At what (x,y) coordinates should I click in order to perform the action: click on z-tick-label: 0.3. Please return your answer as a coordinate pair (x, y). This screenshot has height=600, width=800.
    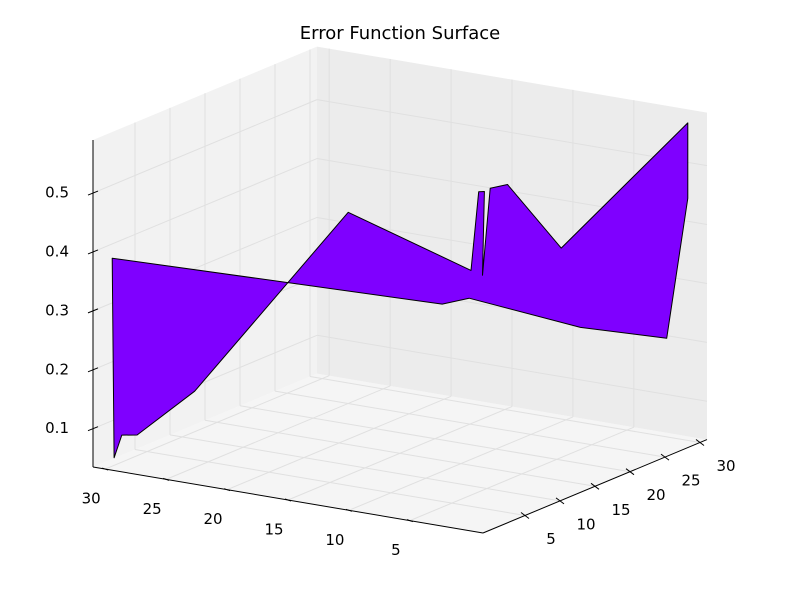
    Looking at the image, I should click on (57, 310).